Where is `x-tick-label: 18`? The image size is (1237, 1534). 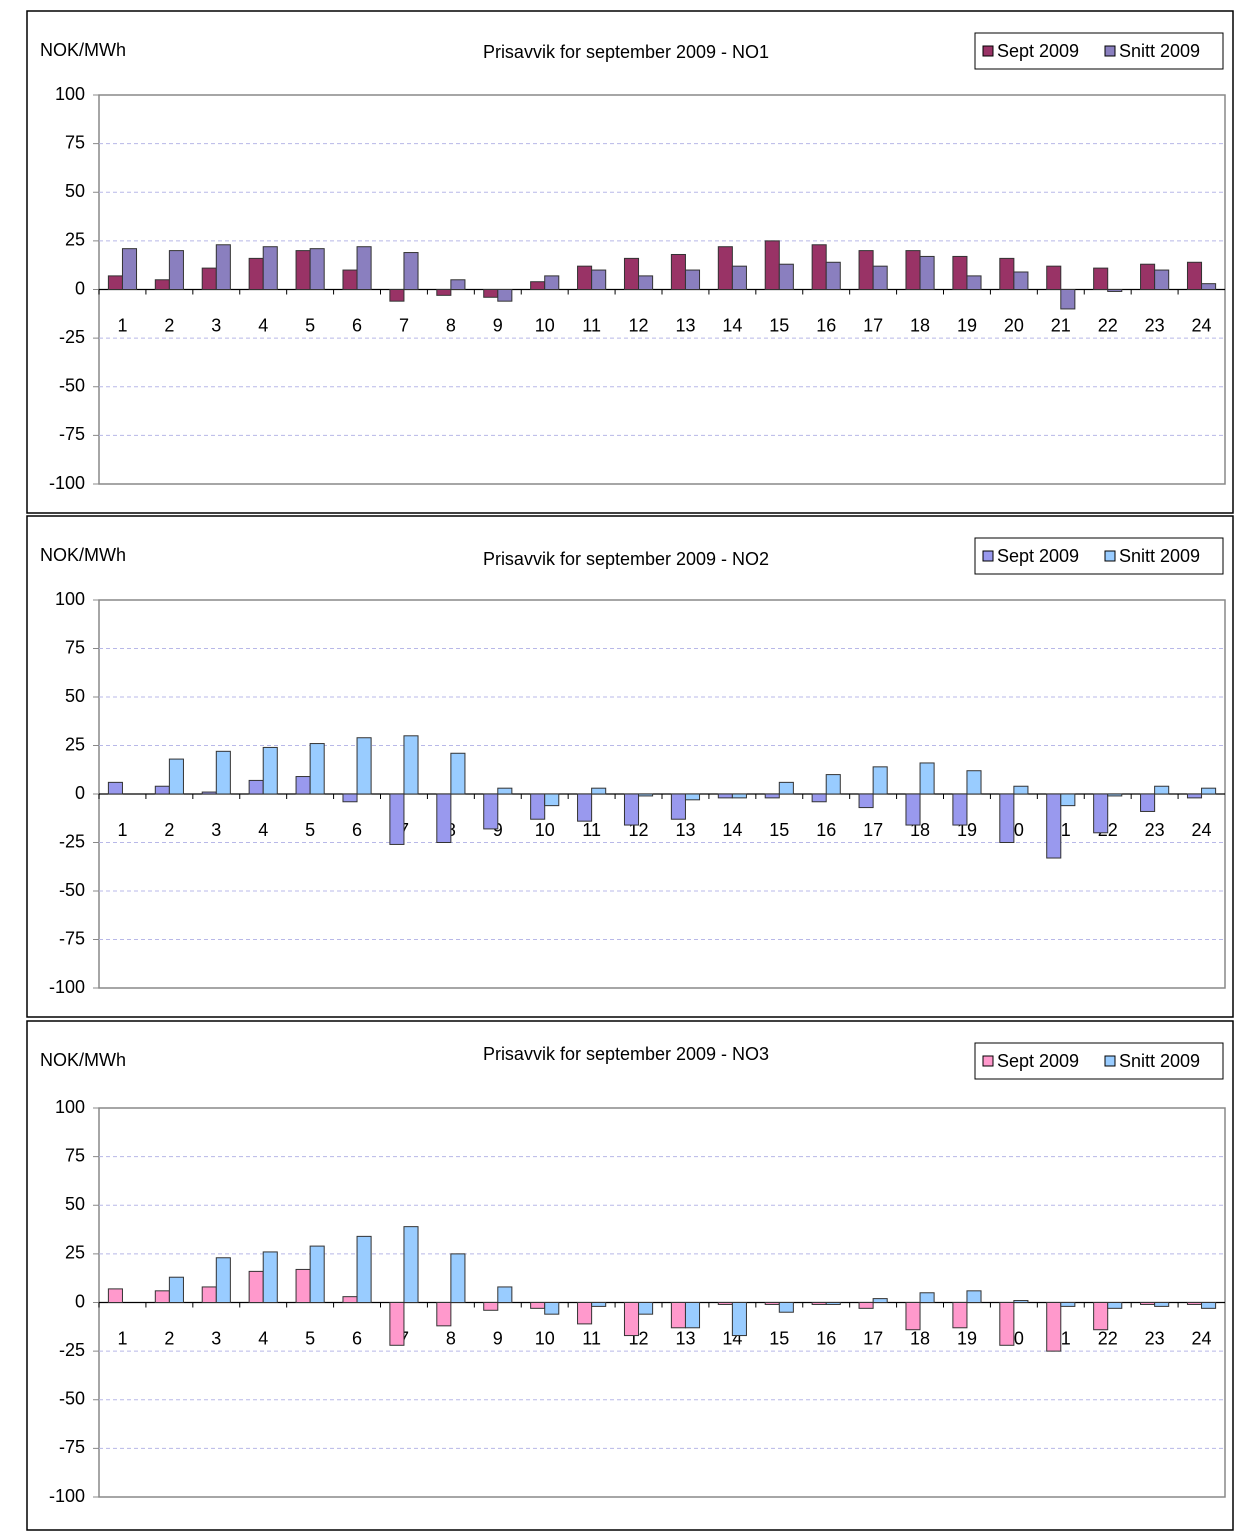
x-tick-label: 18 is located at coordinates (920, 1338).